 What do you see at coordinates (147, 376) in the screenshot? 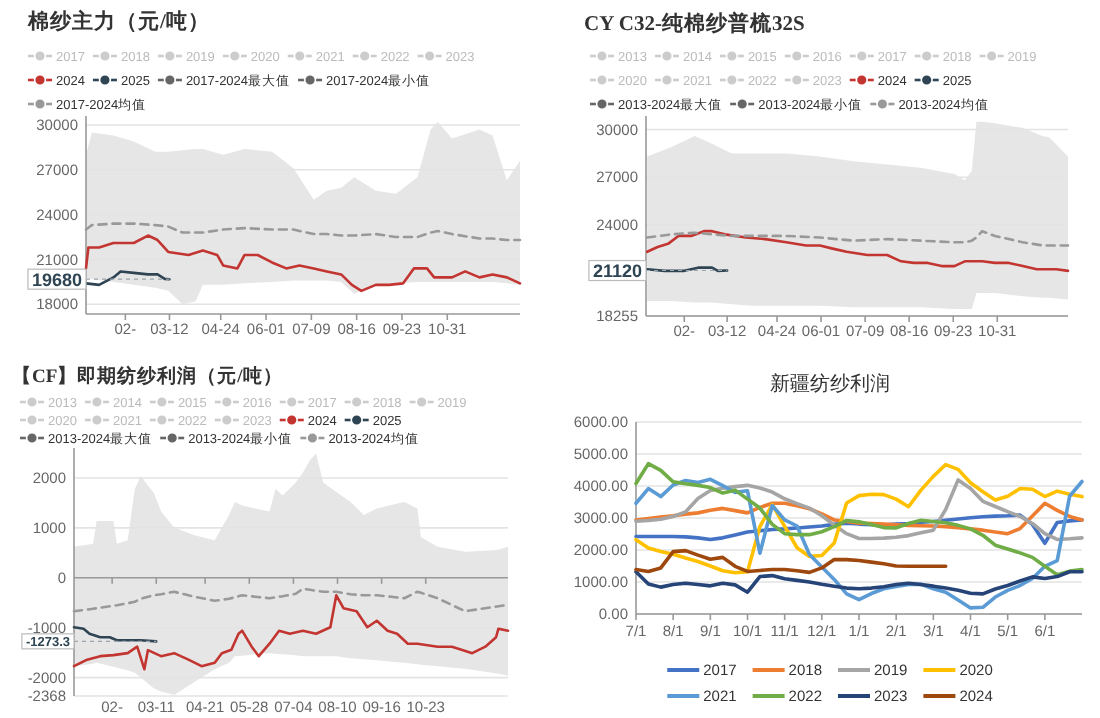
I see `chart-title: 【CF】即期纺纱利润（元/吨）` at bounding box center [147, 376].